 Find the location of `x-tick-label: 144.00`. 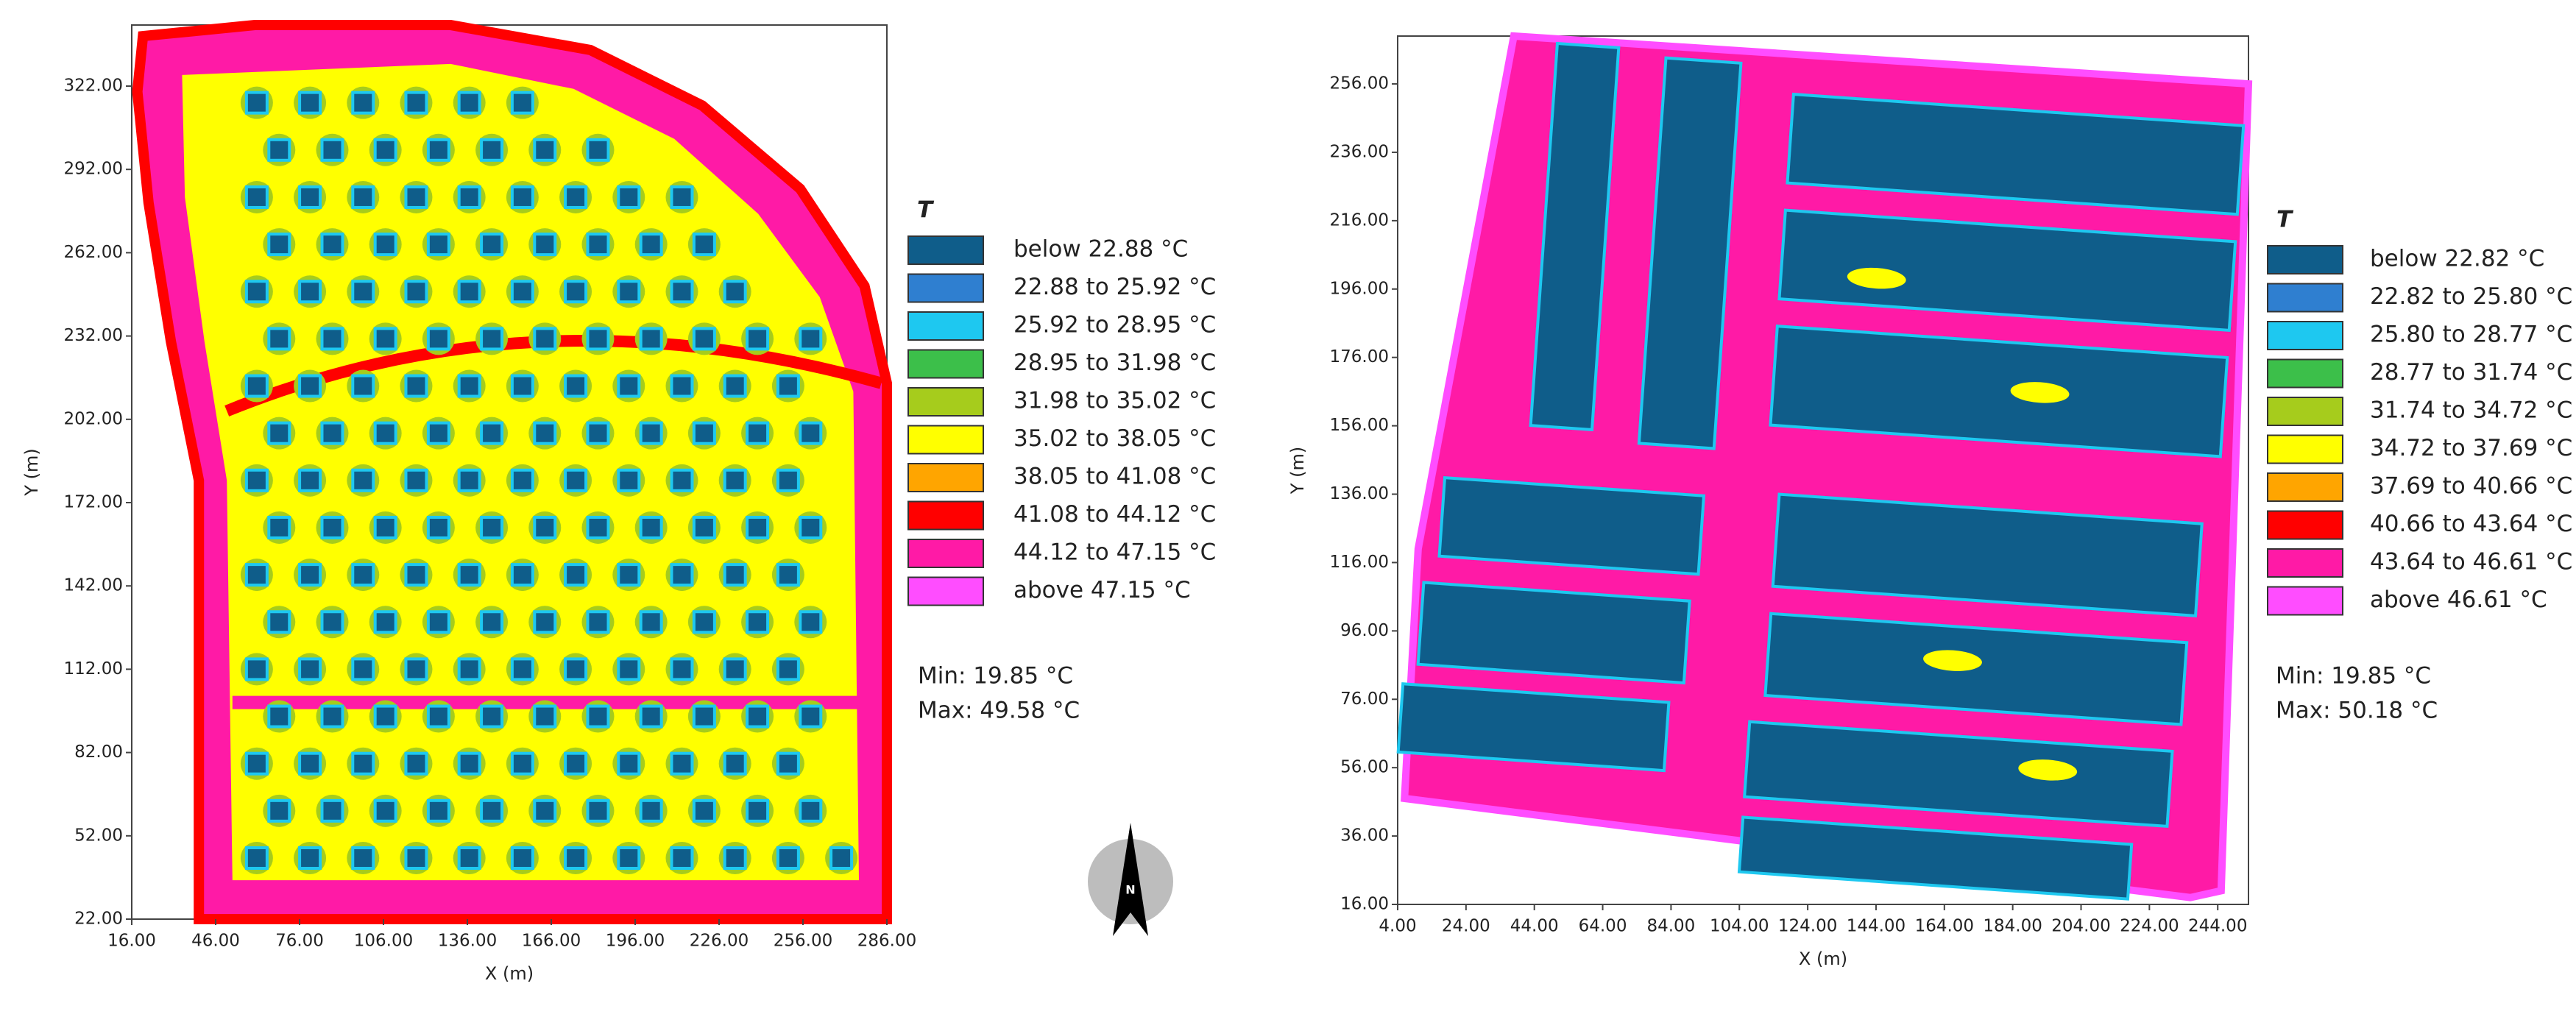

x-tick-label: 144.00 is located at coordinates (1876, 926).